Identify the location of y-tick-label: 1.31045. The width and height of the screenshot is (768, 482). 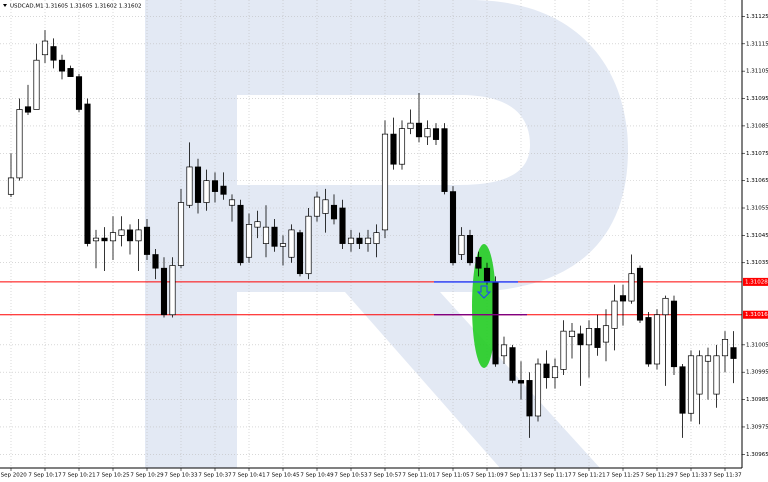
(757, 236).